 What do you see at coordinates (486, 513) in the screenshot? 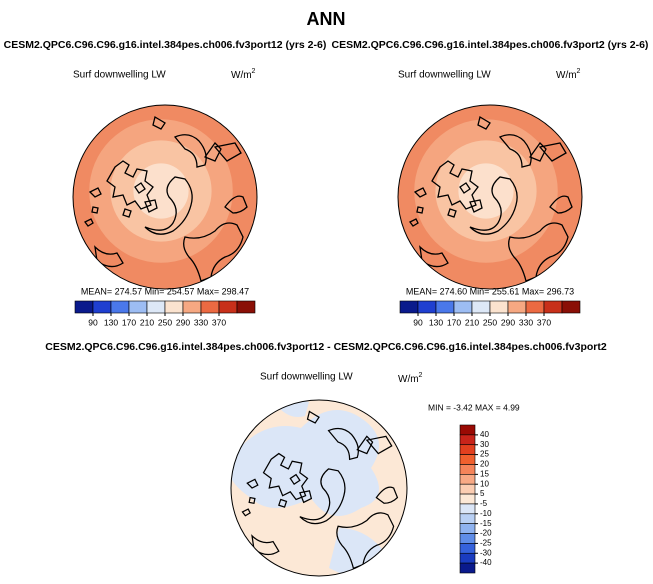
I see `colorbar-tick-label: -10` at bounding box center [486, 513].